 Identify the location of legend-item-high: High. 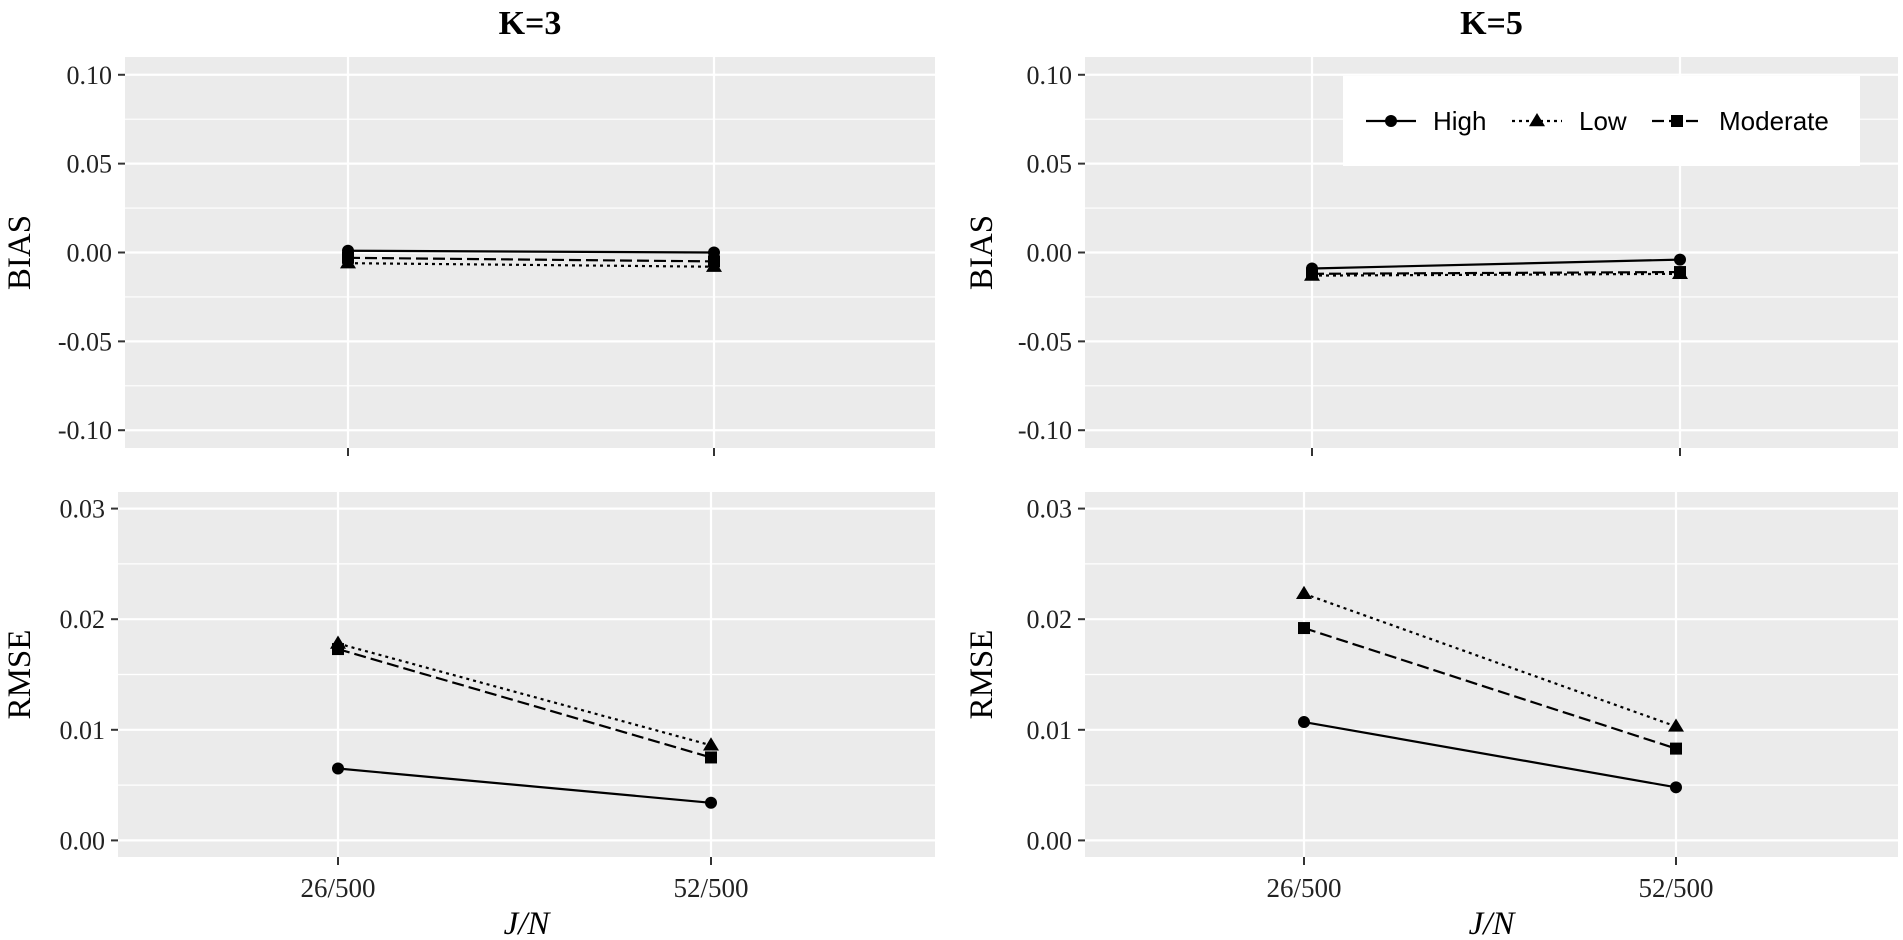
(1426, 121).